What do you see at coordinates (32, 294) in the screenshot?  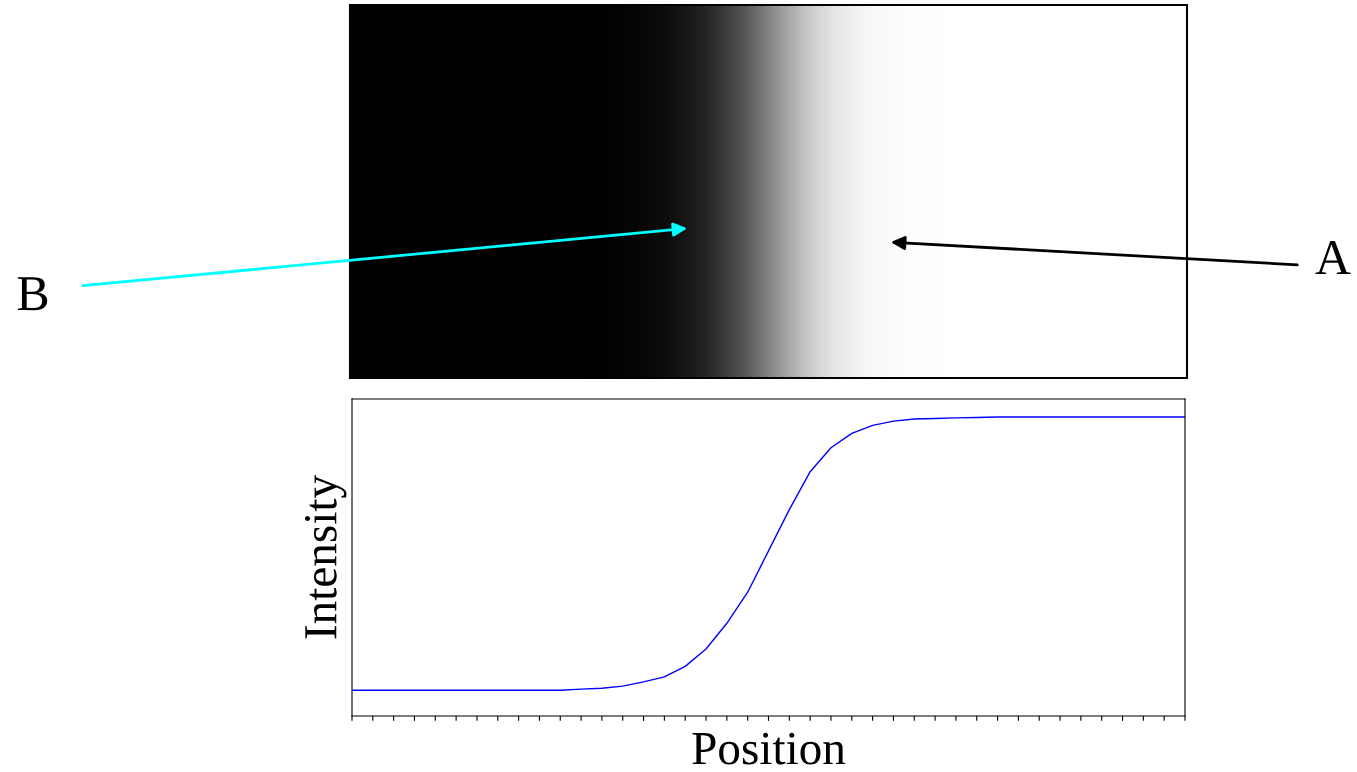 I see `text: B` at bounding box center [32, 294].